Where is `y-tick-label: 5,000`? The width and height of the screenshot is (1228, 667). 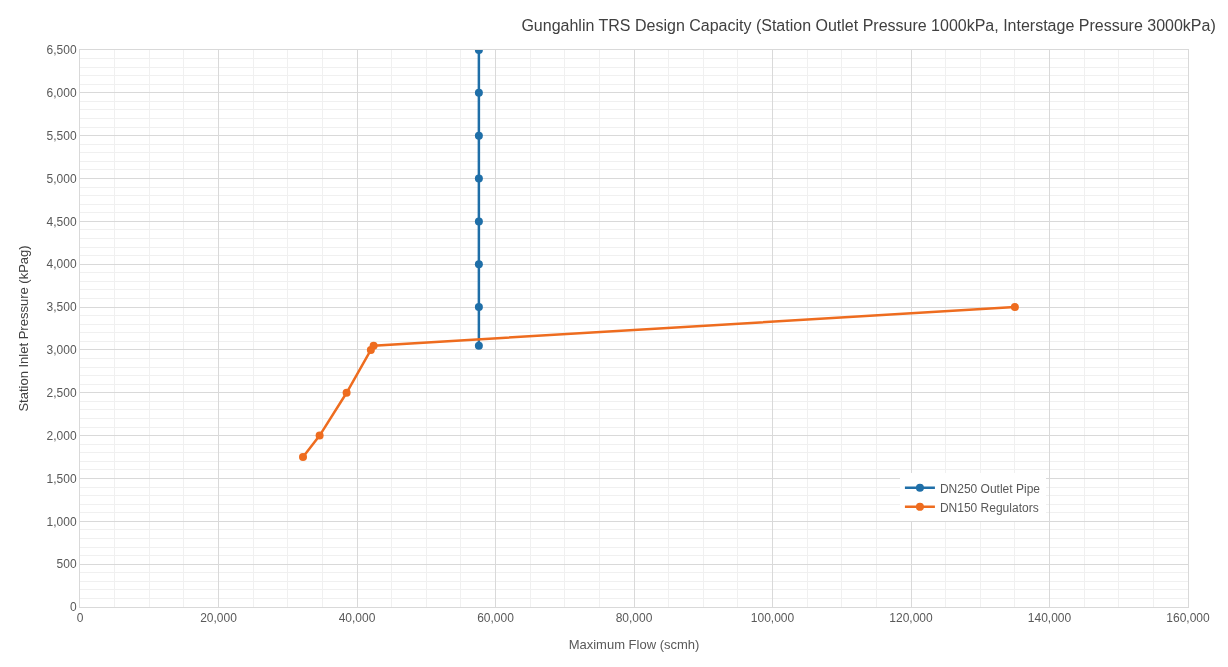 y-tick-label: 5,000 is located at coordinates (61, 178).